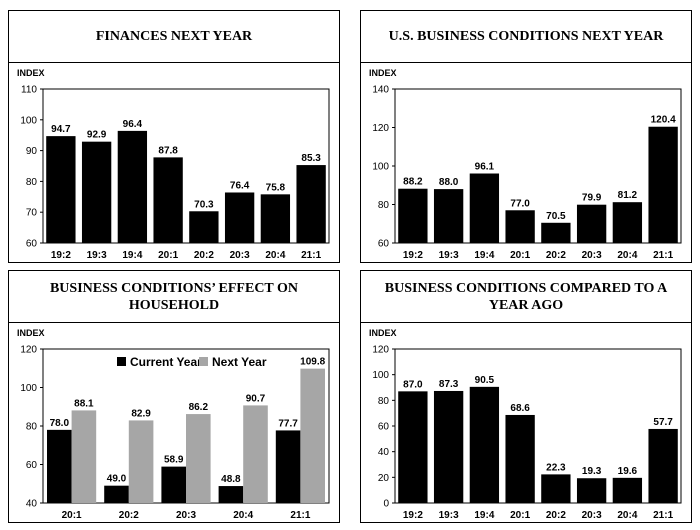 The width and height of the screenshot is (700, 530). Describe the element at coordinates (311, 158) in the screenshot. I see `data-label: 85.3` at that location.